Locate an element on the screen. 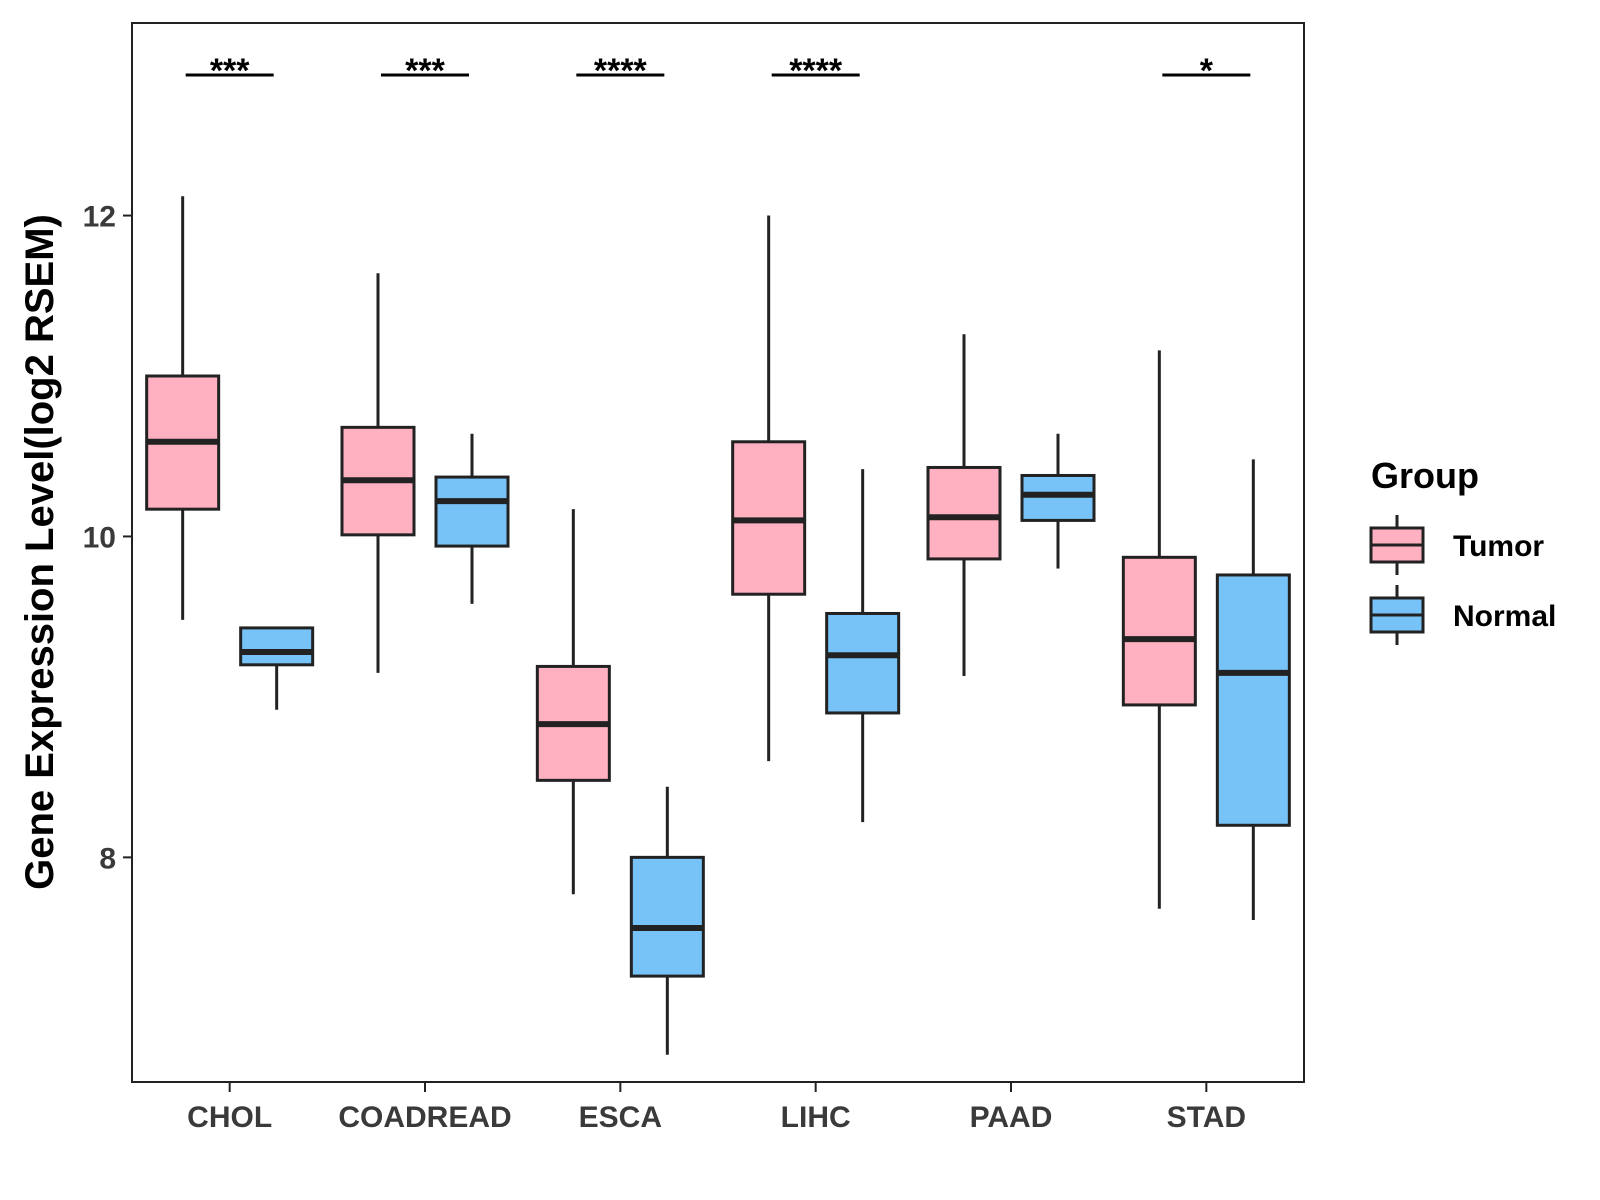  y-tick-label: 12 is located at coordinates (99, 217).